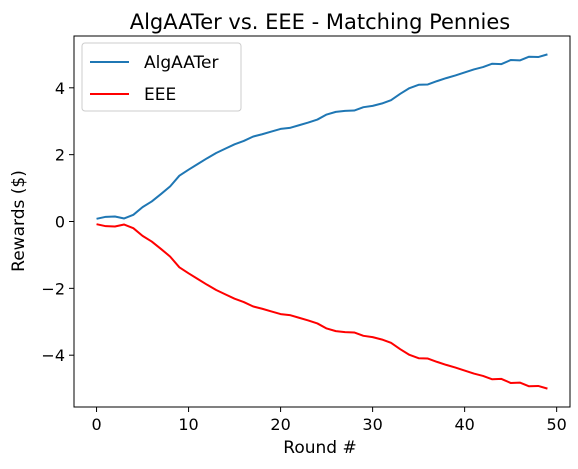 The image size is (578, 469). What do you see at coordinates (320, 22) in the screenshot?
I see `chart-title: AlgAATer vs. EEE - Matching Pennies` at bounding box center [320, 22].